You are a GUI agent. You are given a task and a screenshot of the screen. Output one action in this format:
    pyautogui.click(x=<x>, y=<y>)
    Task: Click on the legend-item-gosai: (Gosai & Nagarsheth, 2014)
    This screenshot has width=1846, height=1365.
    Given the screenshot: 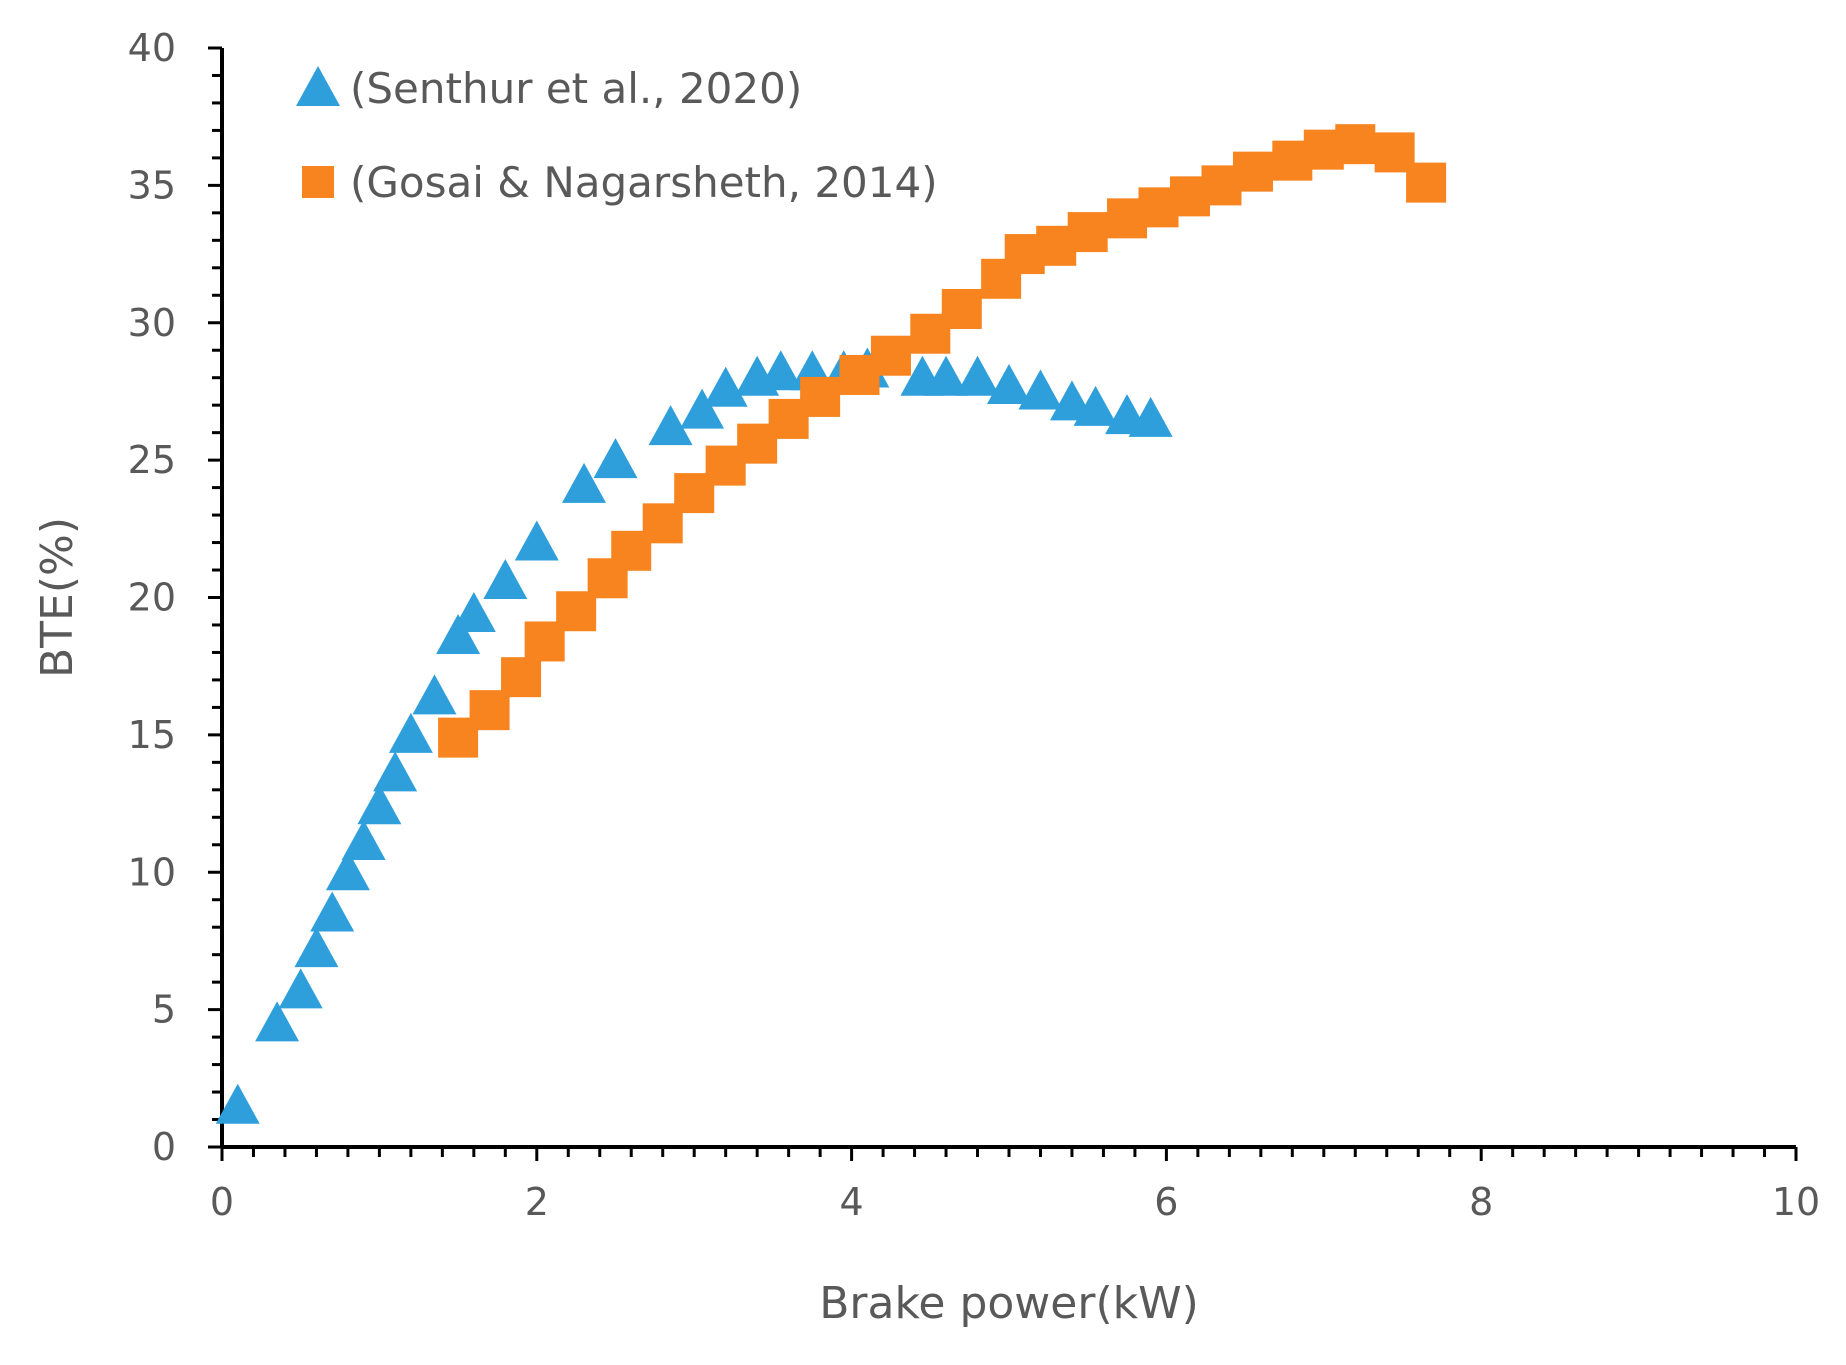 What is the action you would take?
    pyautogui.click(x=620, y=182)
    